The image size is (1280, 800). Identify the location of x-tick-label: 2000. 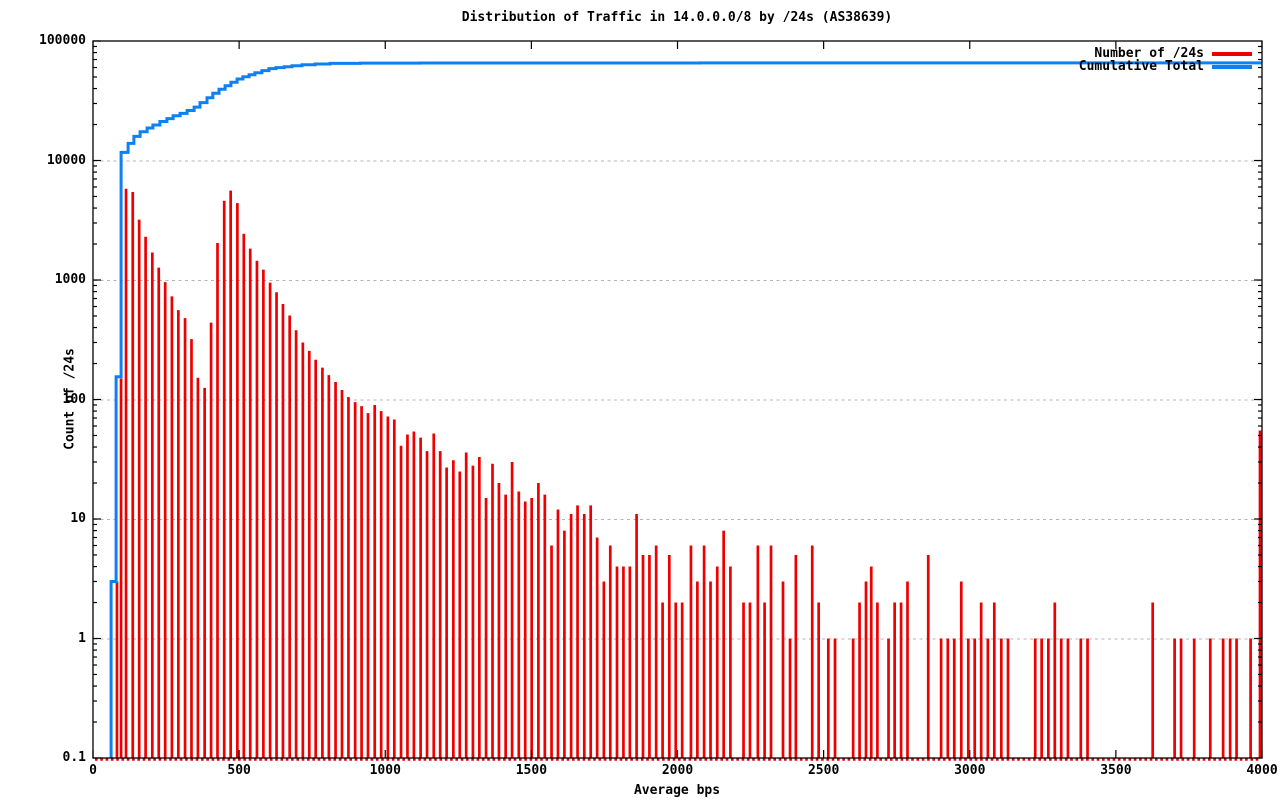
(677, 770).